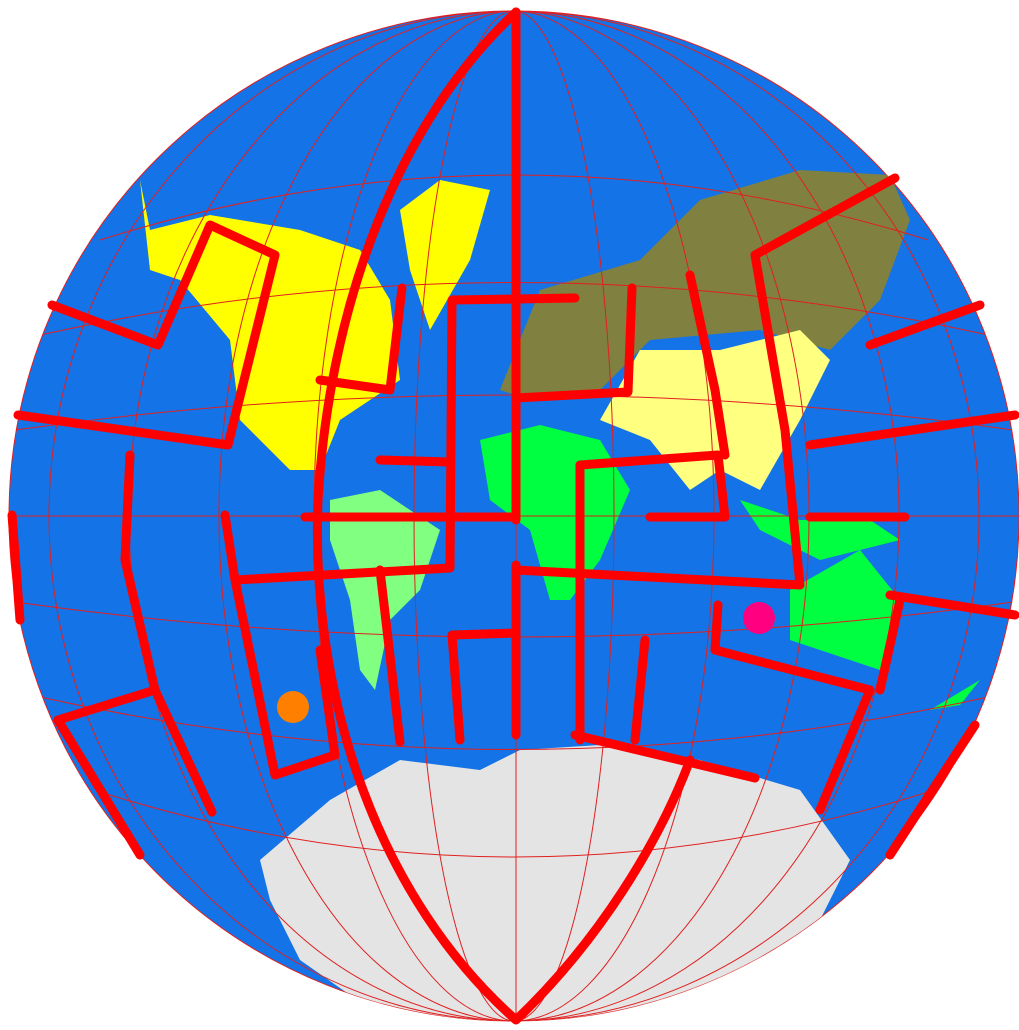 The image size is (1019, 1030). What do you see at coordinates (820, 530) in the screenshot?
I see `indonesia` at bounding box center [820, 530].